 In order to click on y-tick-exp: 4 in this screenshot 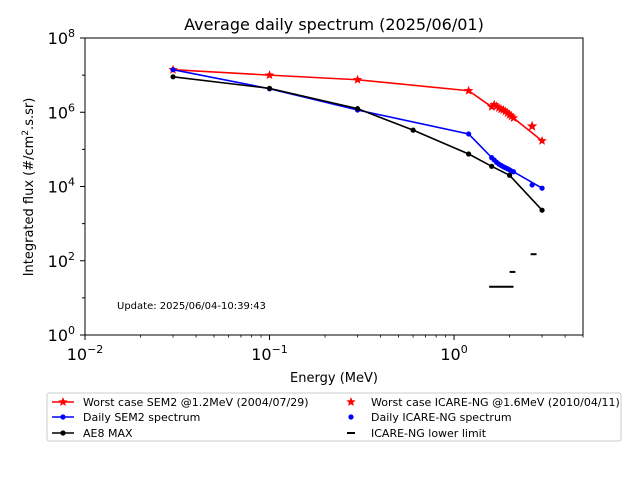, I will do `click(71, 182)`.